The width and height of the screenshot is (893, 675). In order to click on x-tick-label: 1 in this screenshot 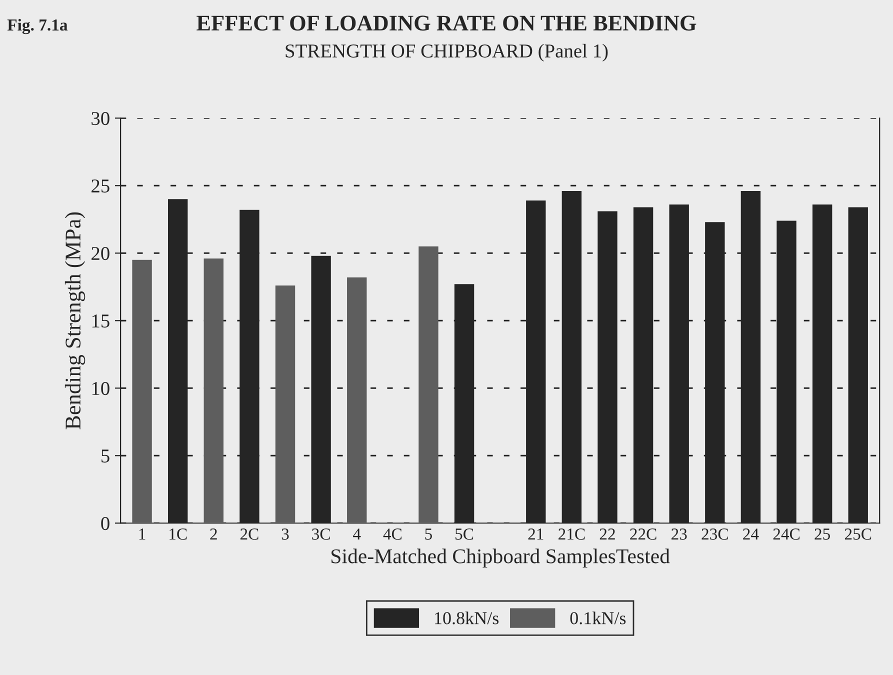, I will do `click(142, 534)`.